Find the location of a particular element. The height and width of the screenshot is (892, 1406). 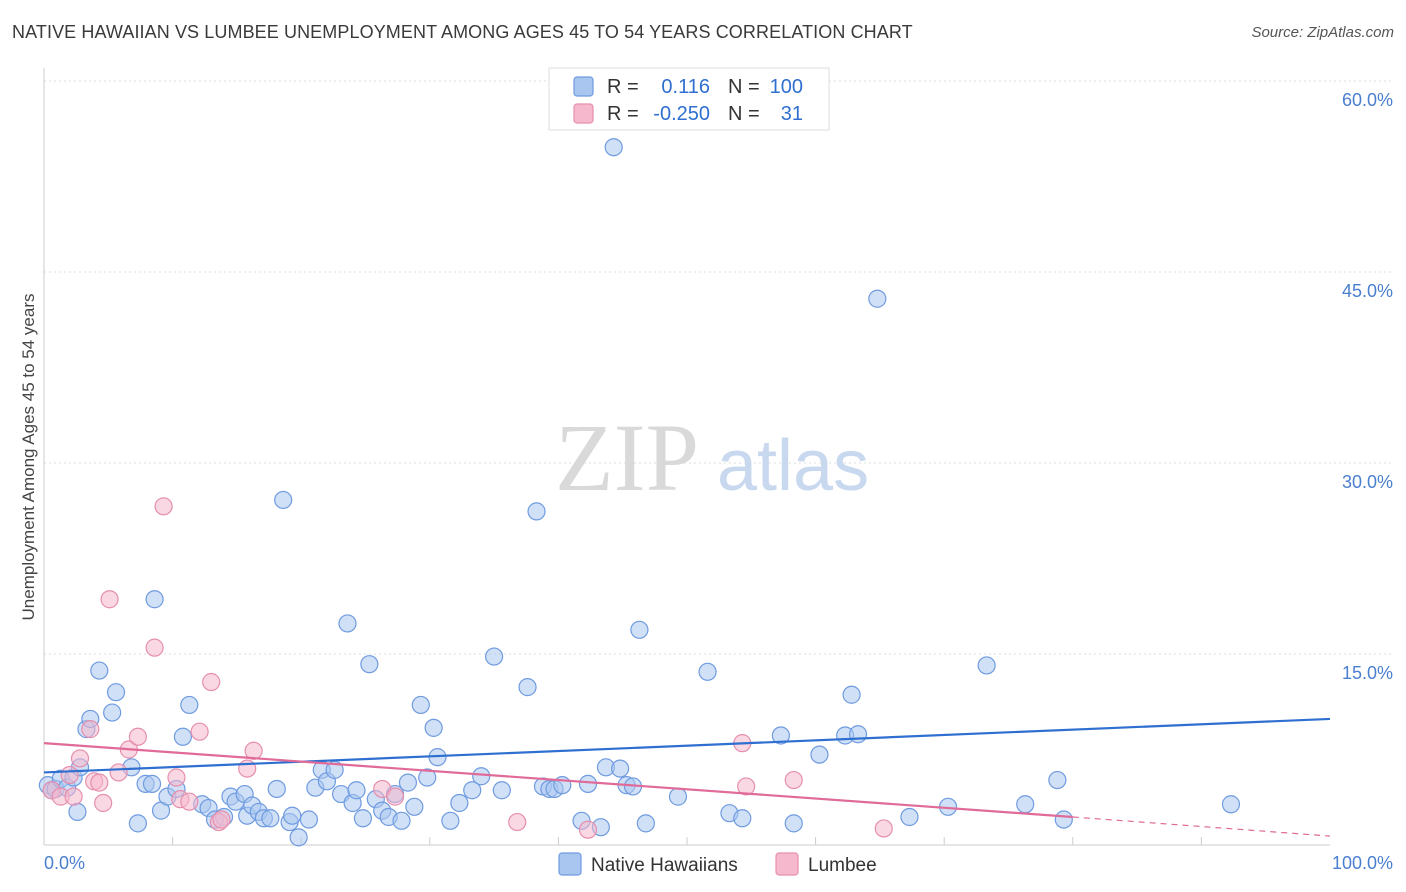

y-tick-label: 45.0% is located at coordinates (1367, 291).